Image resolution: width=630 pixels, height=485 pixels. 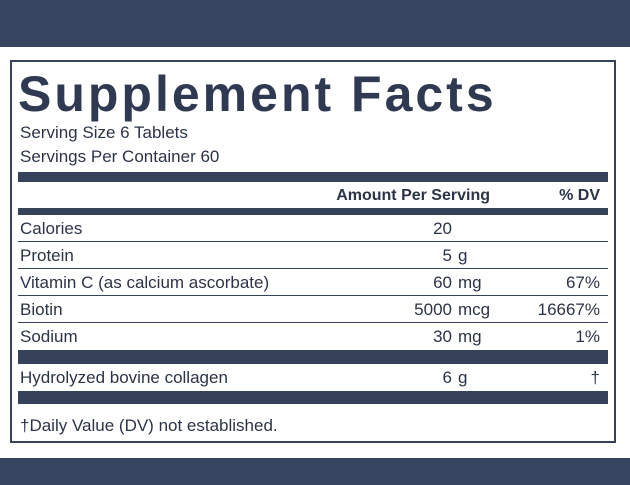 I want to click on amount: 6, so click(x=447, y=377).